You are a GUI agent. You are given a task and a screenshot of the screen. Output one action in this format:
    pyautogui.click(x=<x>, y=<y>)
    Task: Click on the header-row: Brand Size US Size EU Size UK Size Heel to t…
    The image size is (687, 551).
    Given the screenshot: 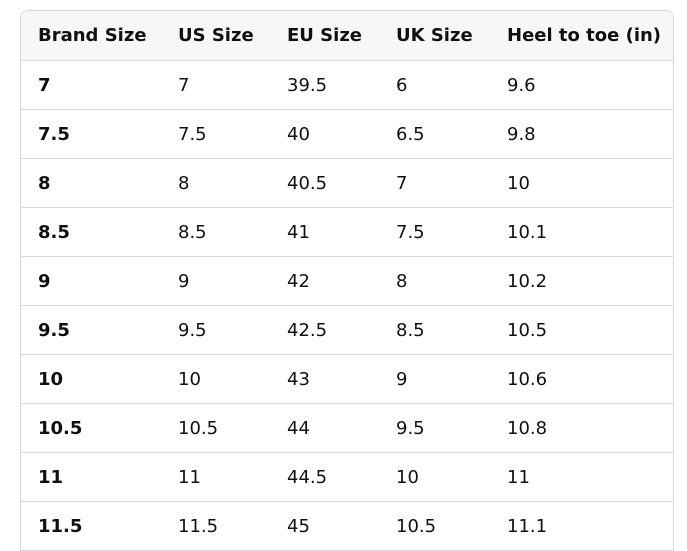 What is the action you would take?
    pyautogui.click(x=347, y=36)
    